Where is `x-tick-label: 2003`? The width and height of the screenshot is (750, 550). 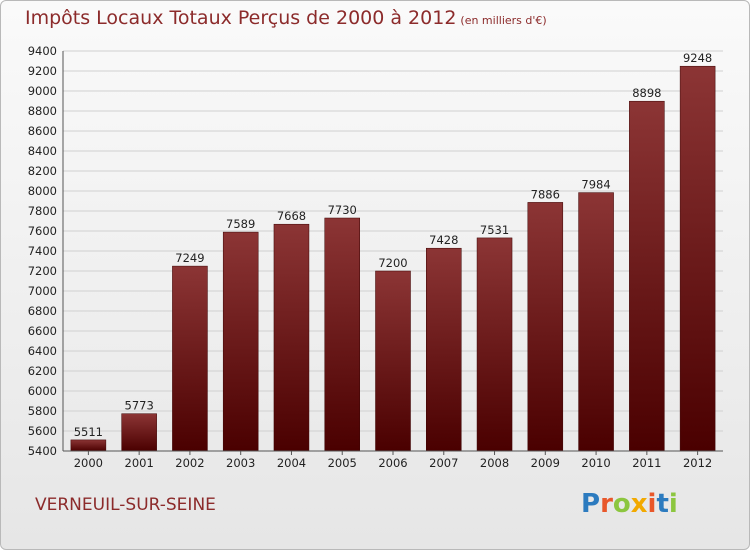 x-tick-label: 2003 is located at coordinates (240, 463).